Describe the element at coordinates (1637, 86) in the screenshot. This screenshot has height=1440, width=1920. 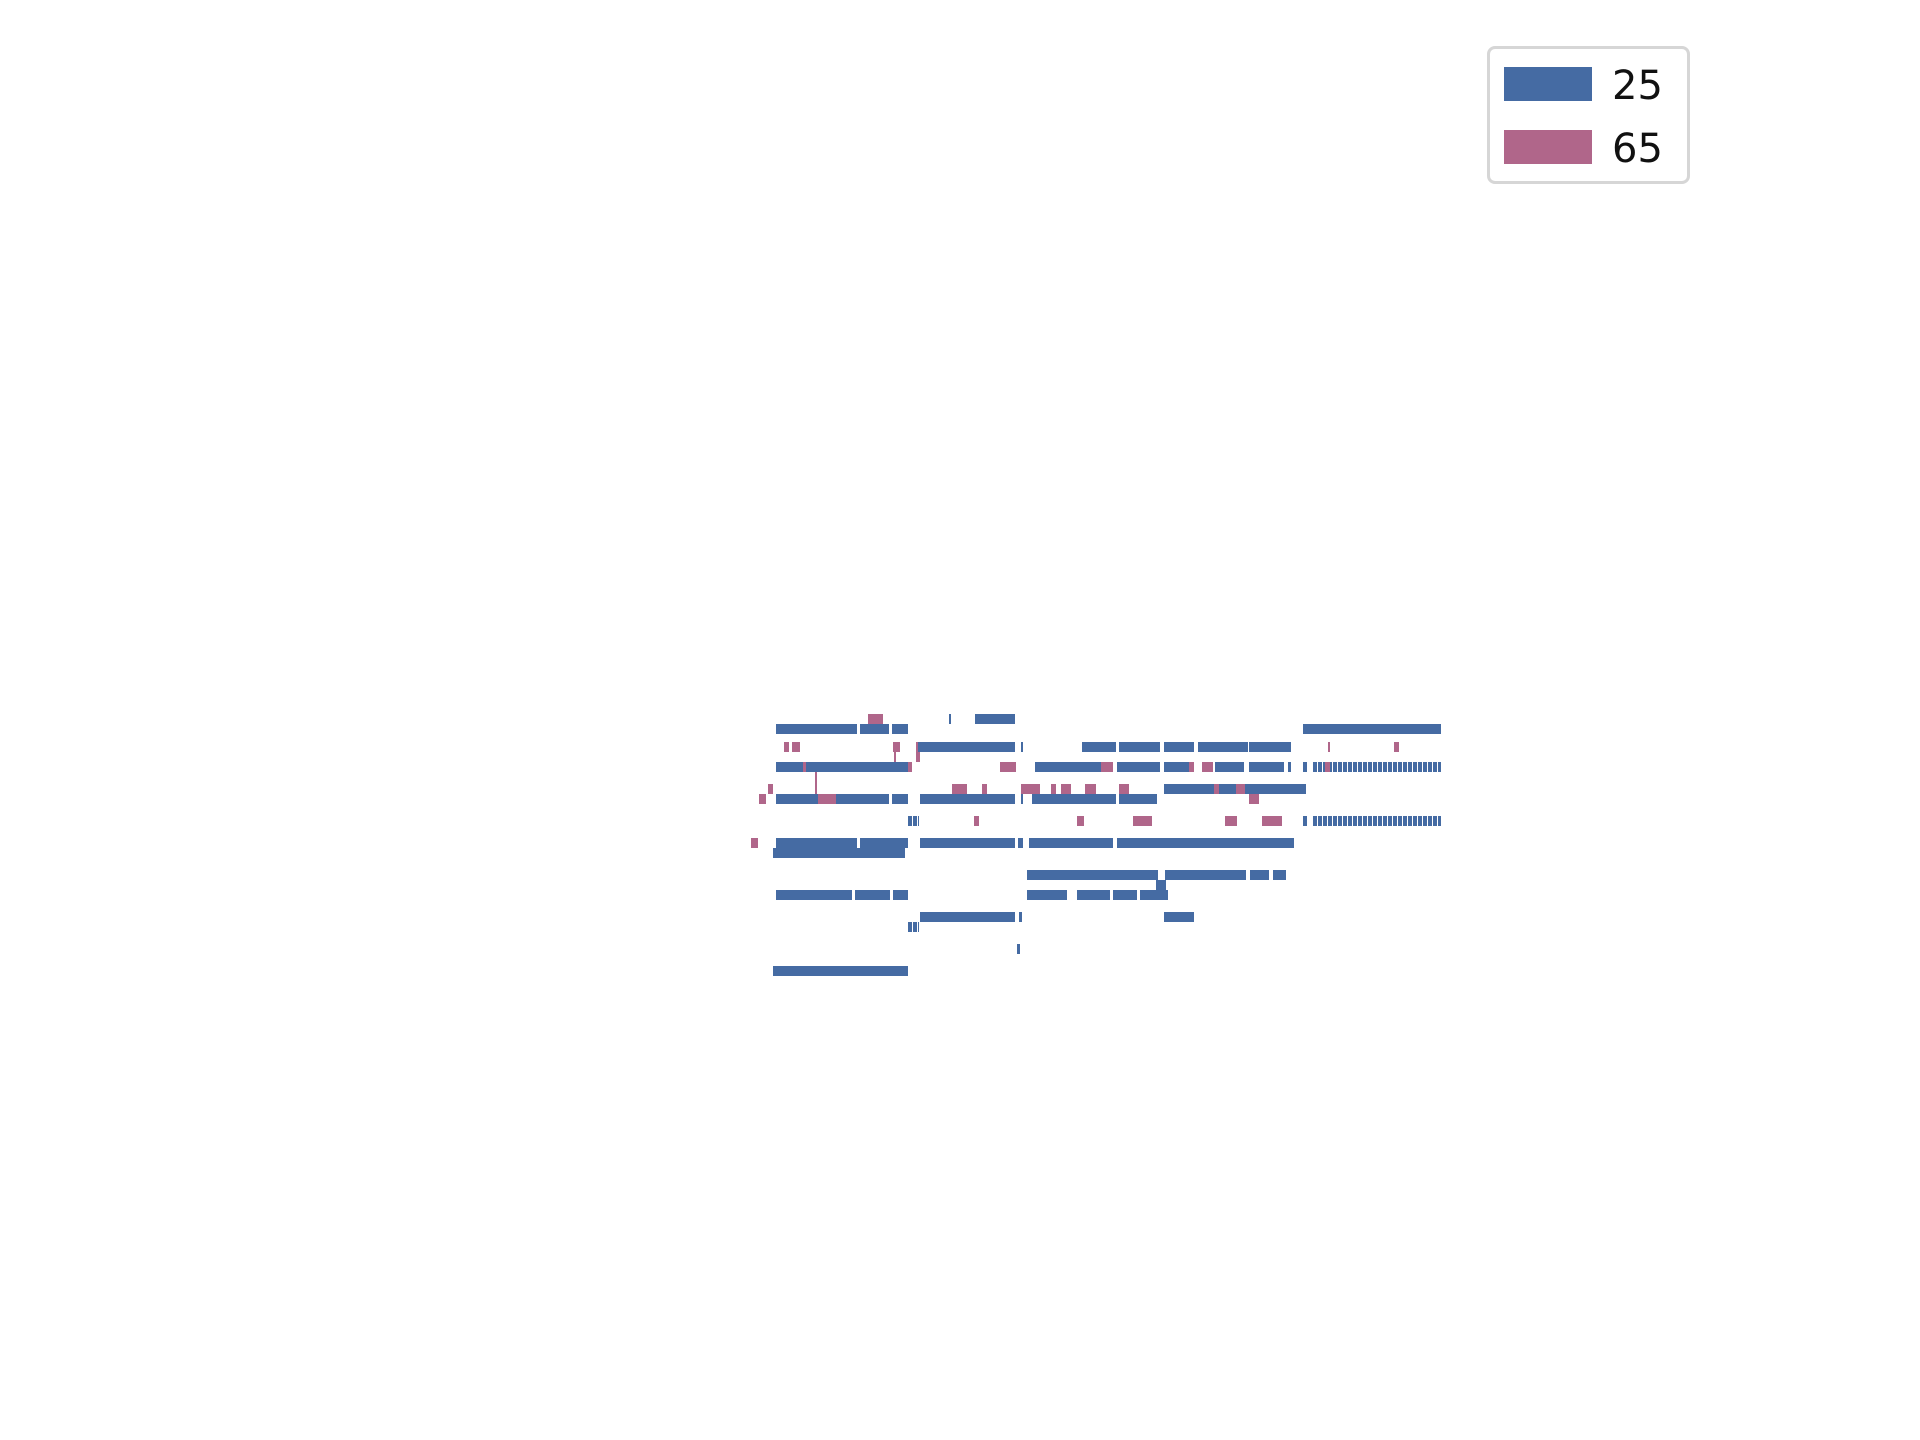
I see `legend-label-25: 25` at that location.